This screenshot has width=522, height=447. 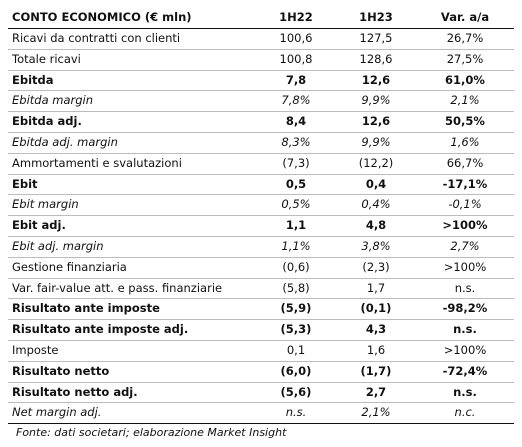 What do you see at coordinates (376, 205) in the screenshot?
I see `value-1h23: 0,4%` at bounding box center [376, 205].